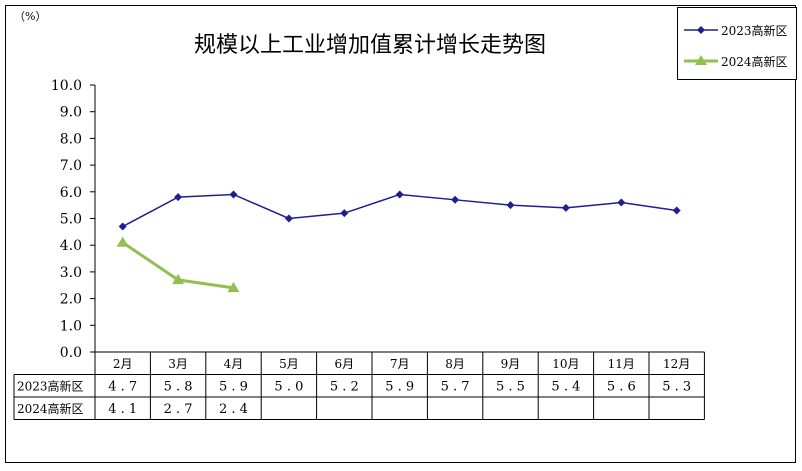 This screenshot has width=802, height=471. Describe the element at coordinates (71, 220) in the screenshot. I see `y-tick-label: 5.0` at that location.